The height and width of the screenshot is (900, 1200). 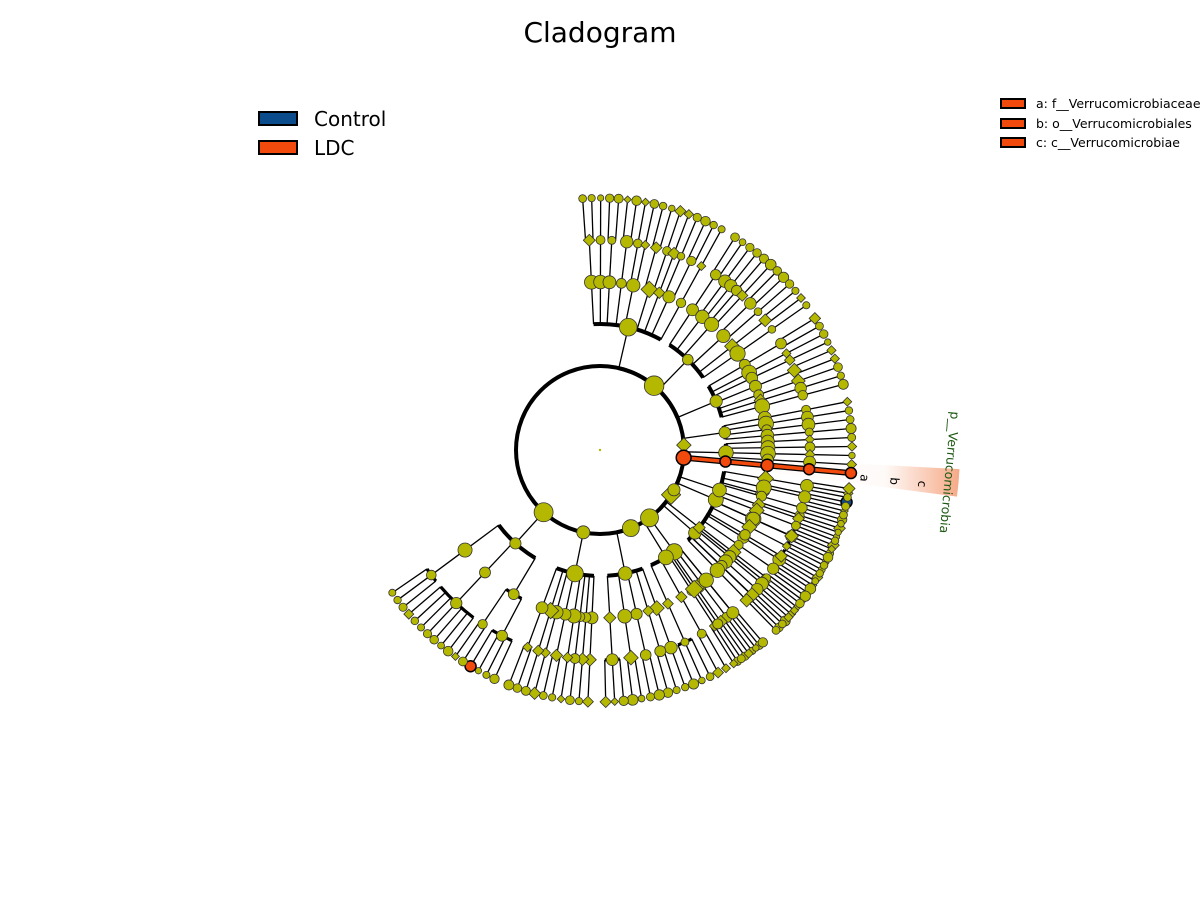 I want to click on legend-swatch-control, so click(x=278, y=118).